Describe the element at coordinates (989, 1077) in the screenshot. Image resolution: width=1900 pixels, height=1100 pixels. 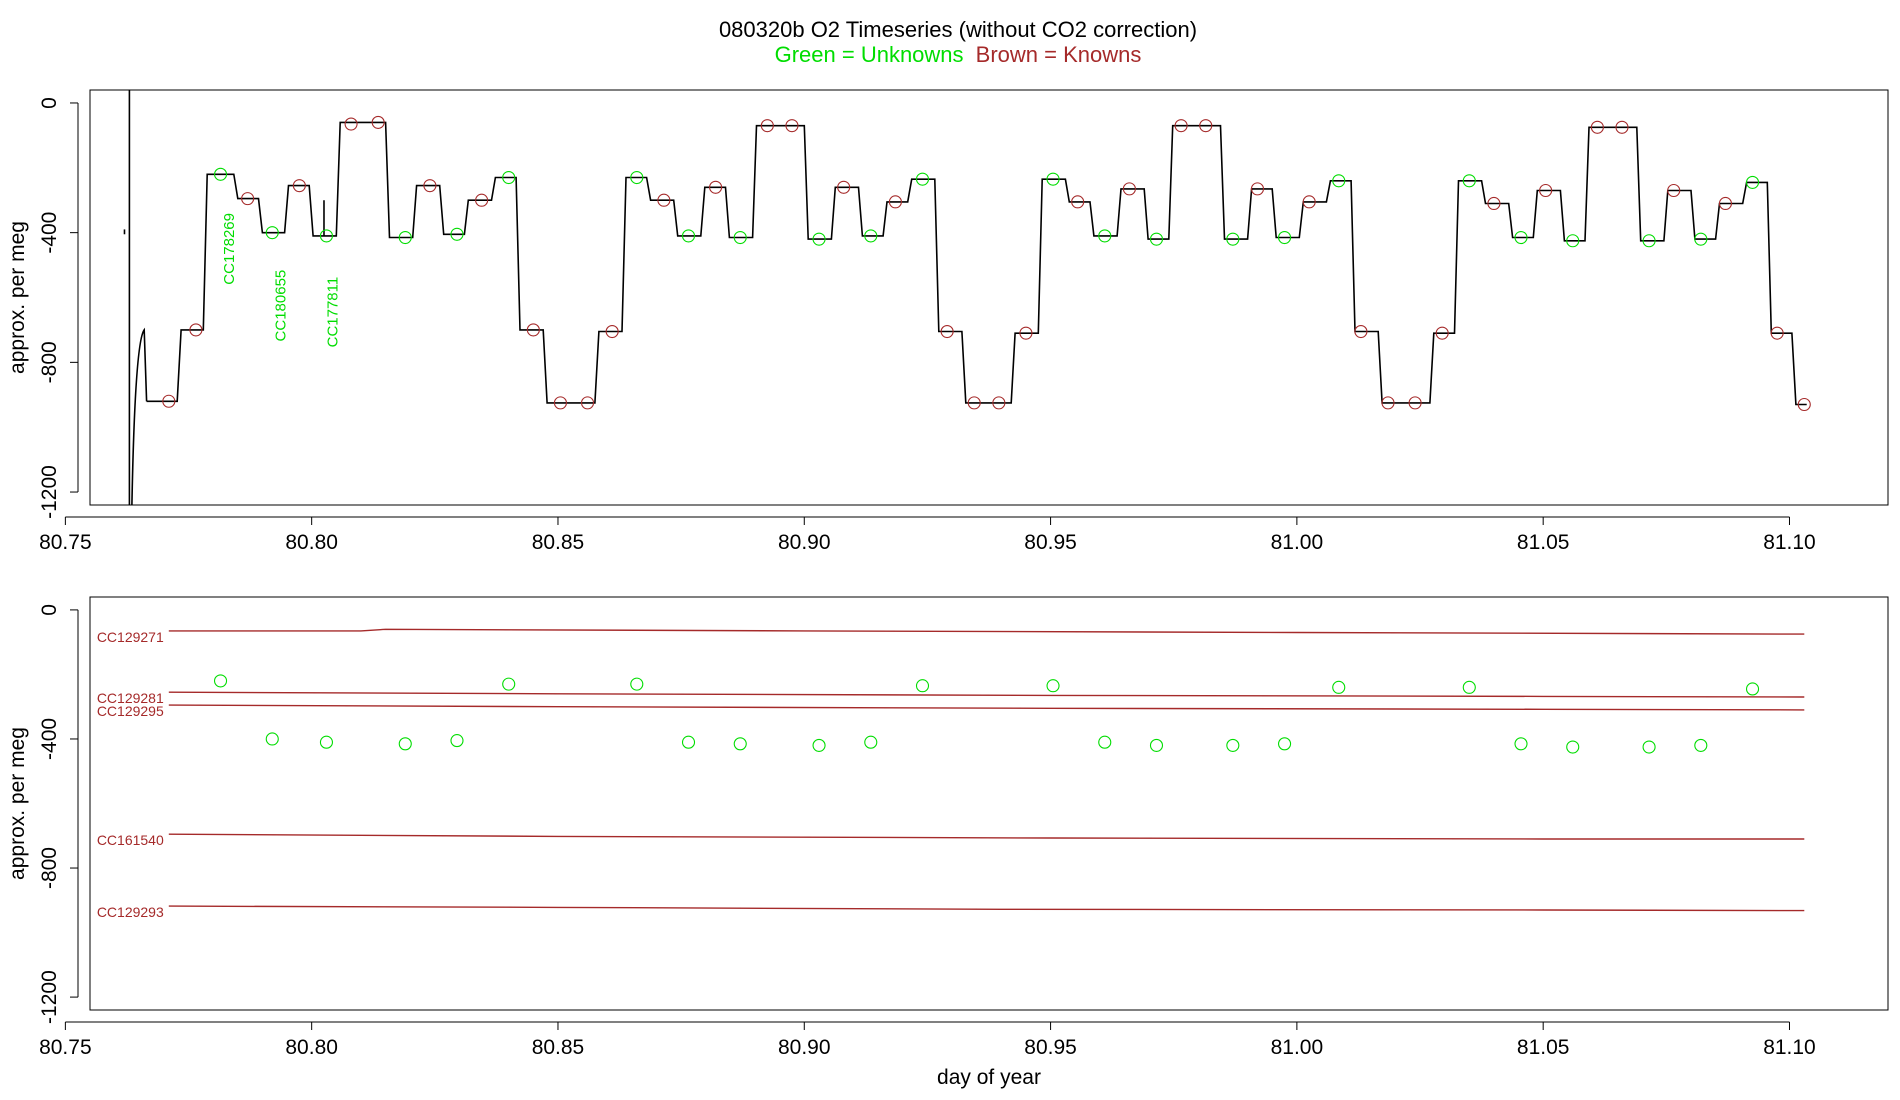
I see `x-axis-label: day of year` at that location.